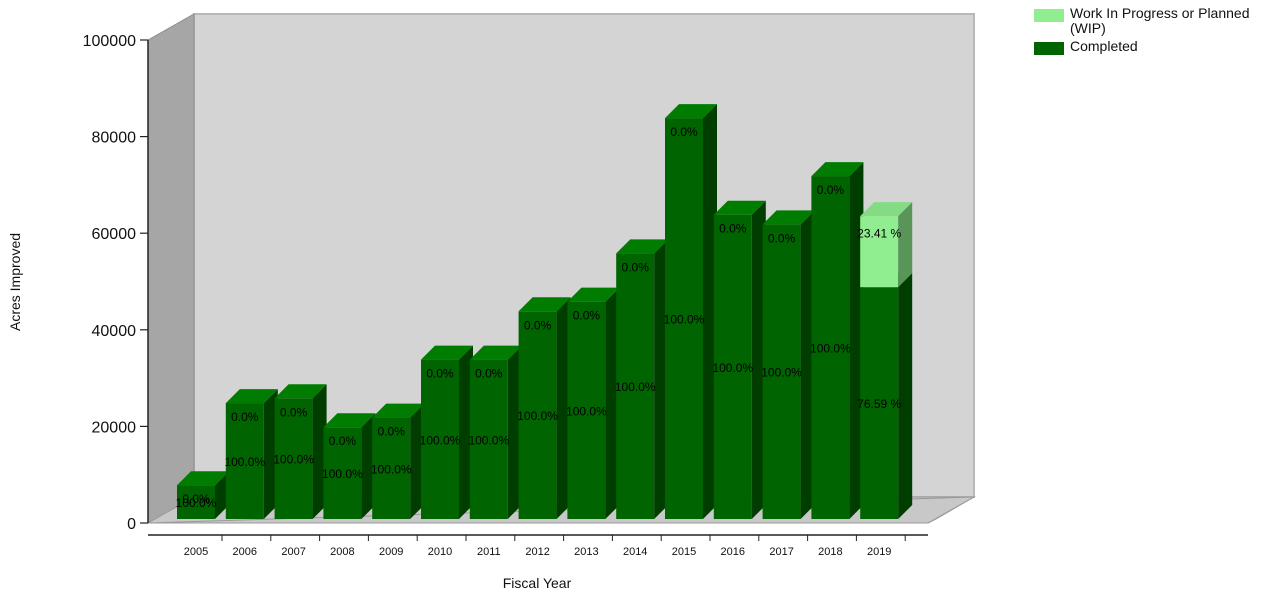 This screenshot has height=596, width=1284. I want to click on data-label-completed: 76.59 %, so click(879, 404).